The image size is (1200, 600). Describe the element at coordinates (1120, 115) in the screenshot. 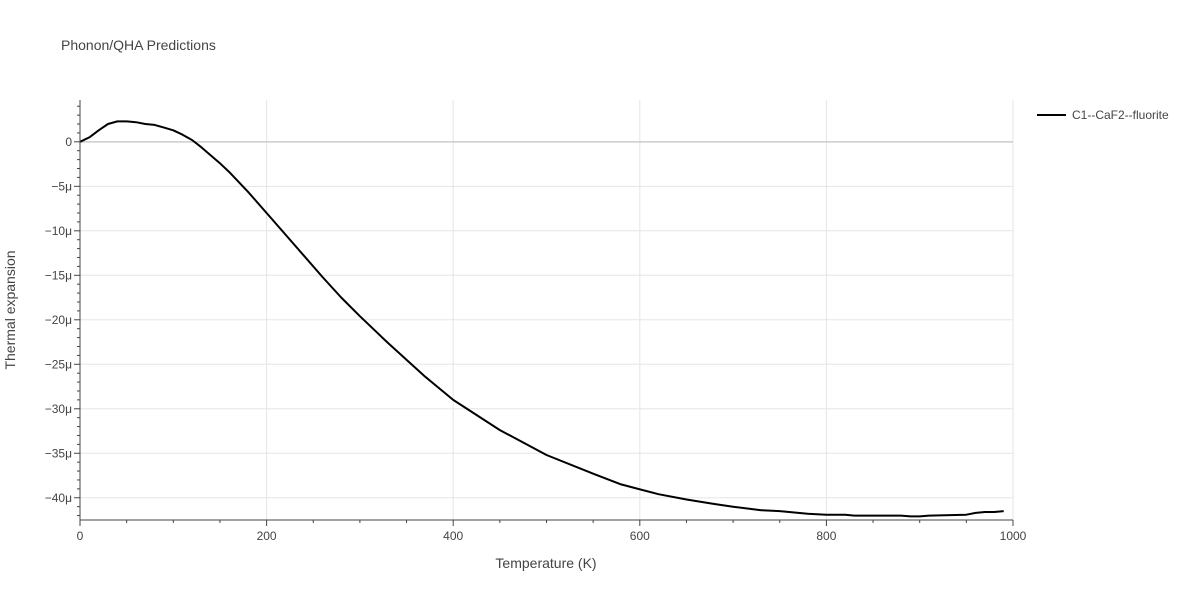

I see `legend-item-label: C1--CaF2--fluorite` at that location.